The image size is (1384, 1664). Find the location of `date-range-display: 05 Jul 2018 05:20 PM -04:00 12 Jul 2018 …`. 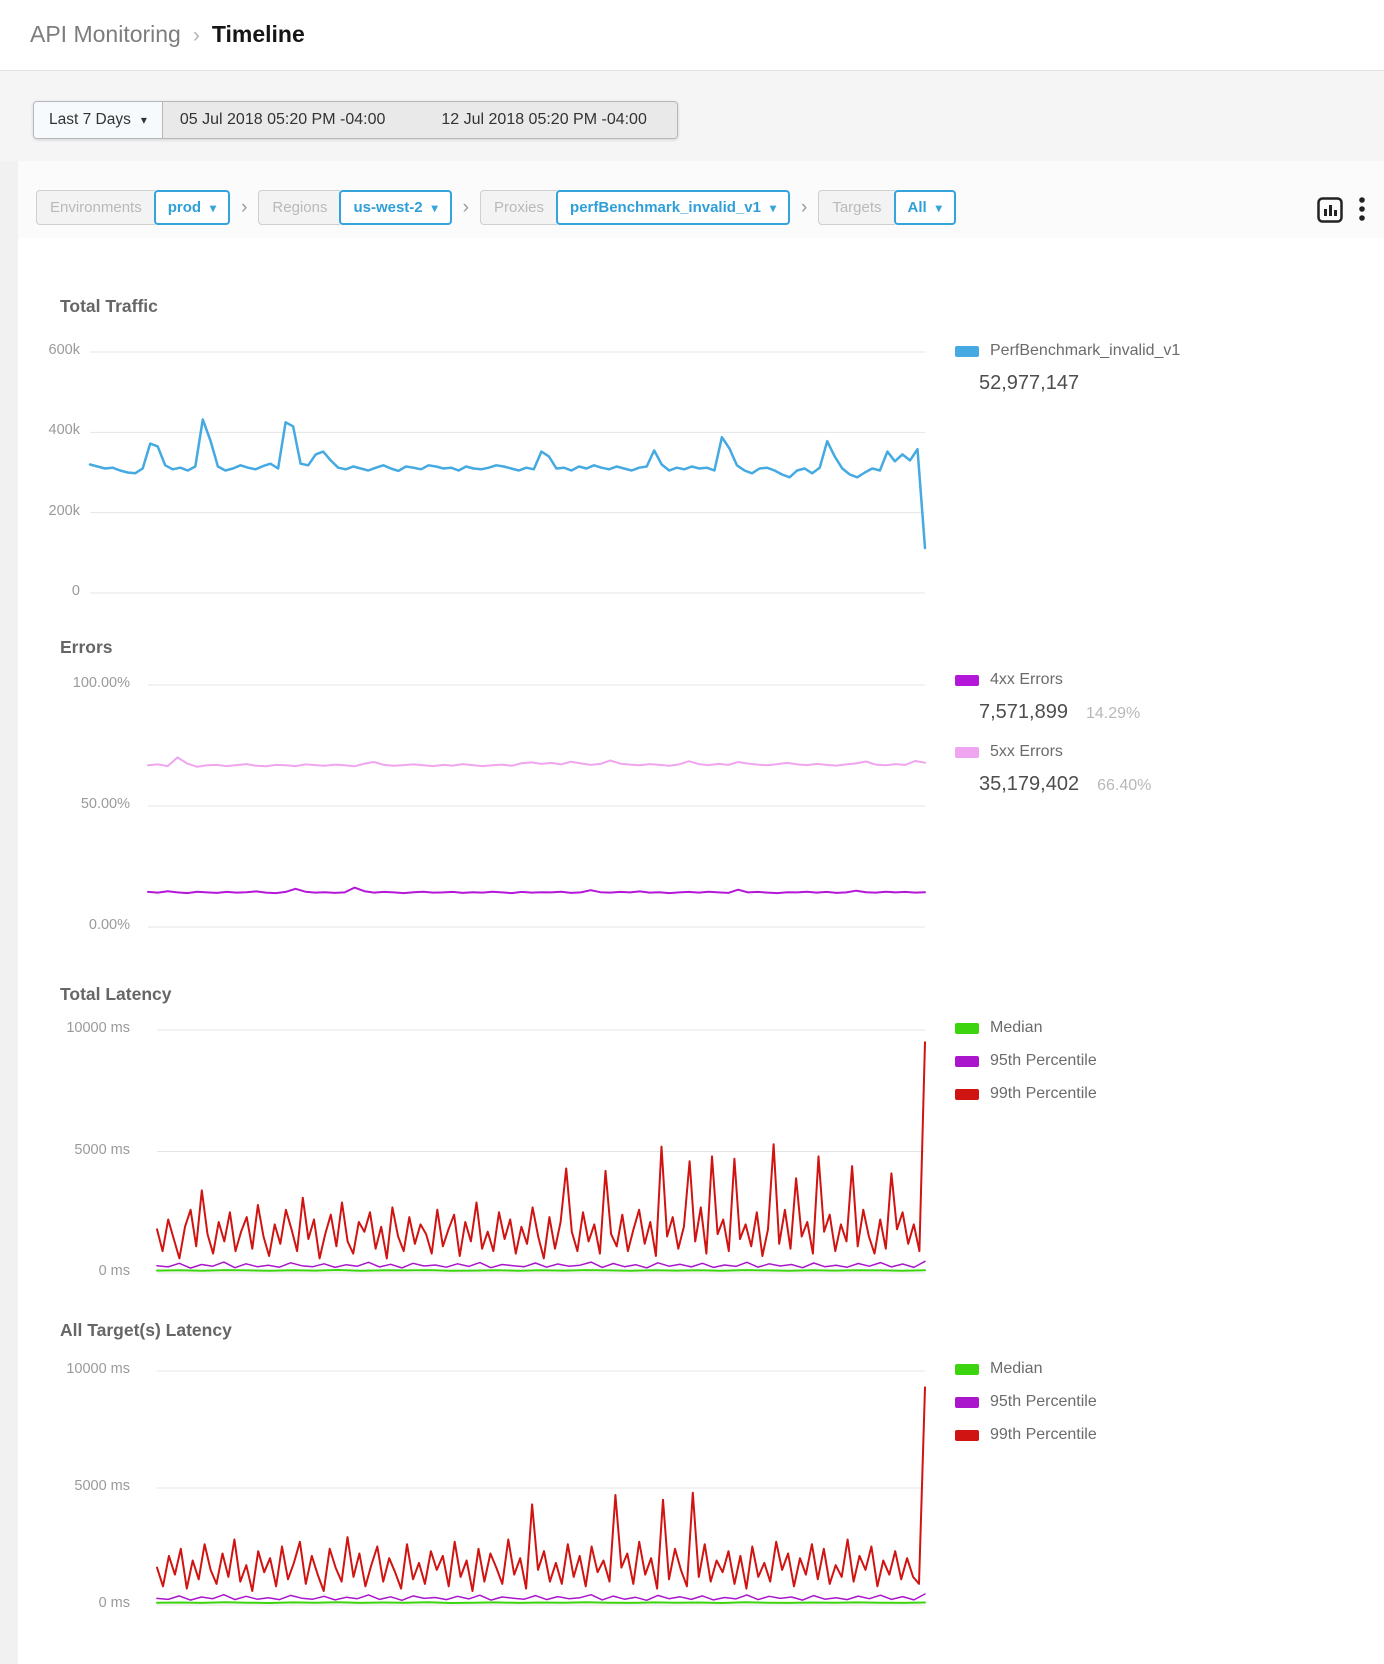

date-range-display: 05 Jul 2018 05:20 PM -04:00 12 Jul 2018 … is located at coordinates (419, 120).